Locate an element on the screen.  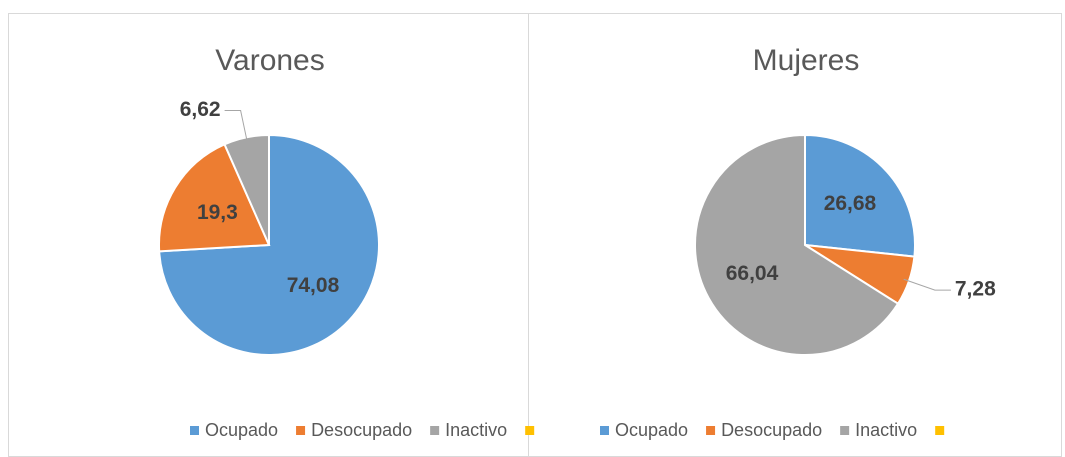
data-label: 66,04 is located at coordinates (752, 273).